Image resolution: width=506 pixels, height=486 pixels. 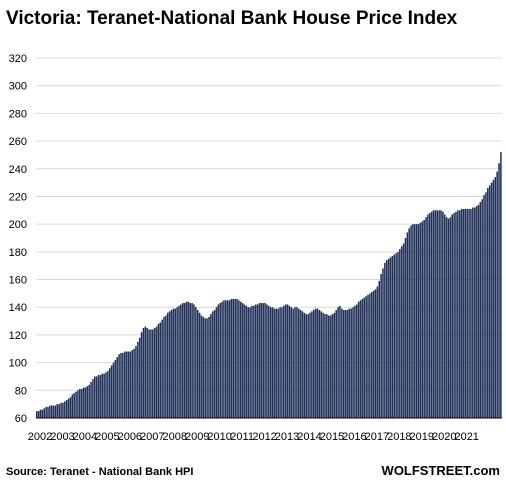 I want to click on y-tick-label: 280, so click(x=18, y=114).